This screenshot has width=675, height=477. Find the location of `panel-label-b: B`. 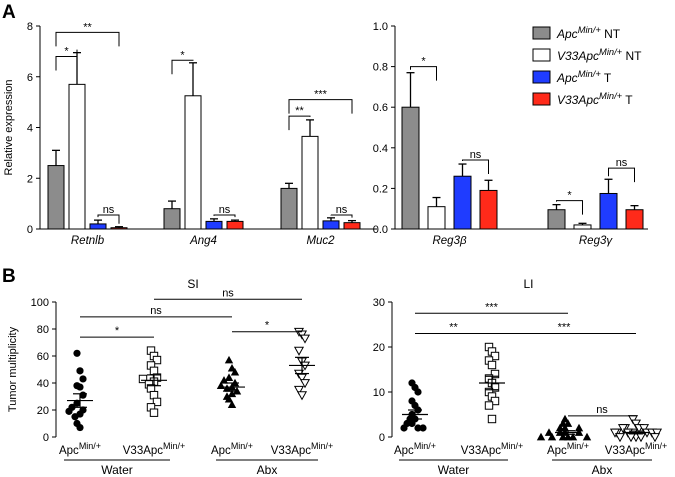

panel-label-b: B is located at coordinates (9, 276).